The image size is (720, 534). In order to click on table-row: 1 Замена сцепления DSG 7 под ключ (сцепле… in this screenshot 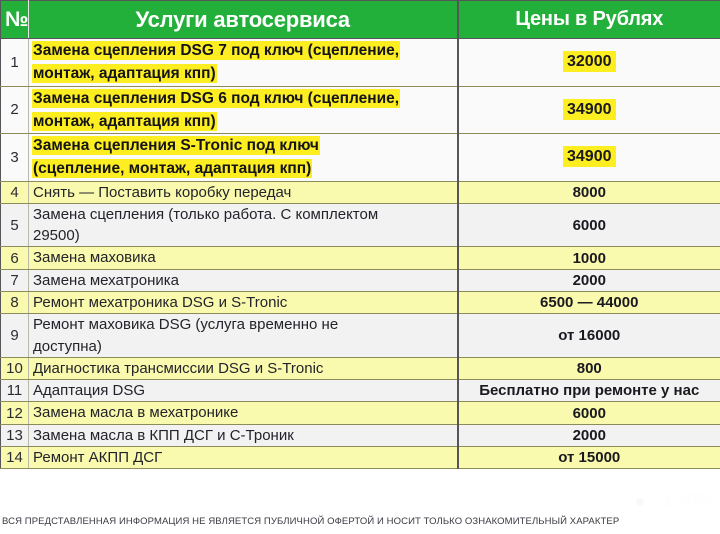, I will do `click(360, 62)`.